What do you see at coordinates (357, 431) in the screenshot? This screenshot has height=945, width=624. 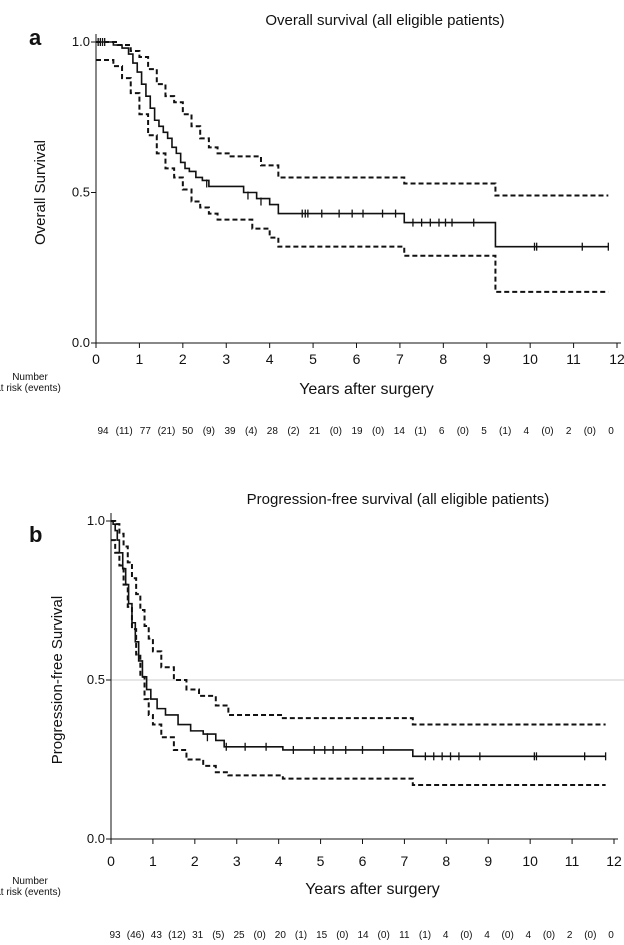 I see `risk-count: 19` at bounding box center [357, 431].